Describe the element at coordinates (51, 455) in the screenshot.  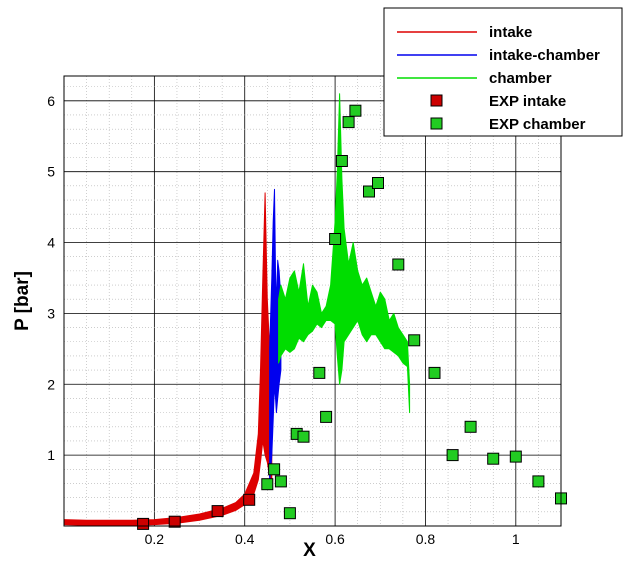
I see `y-tick-label: 1` at that location.